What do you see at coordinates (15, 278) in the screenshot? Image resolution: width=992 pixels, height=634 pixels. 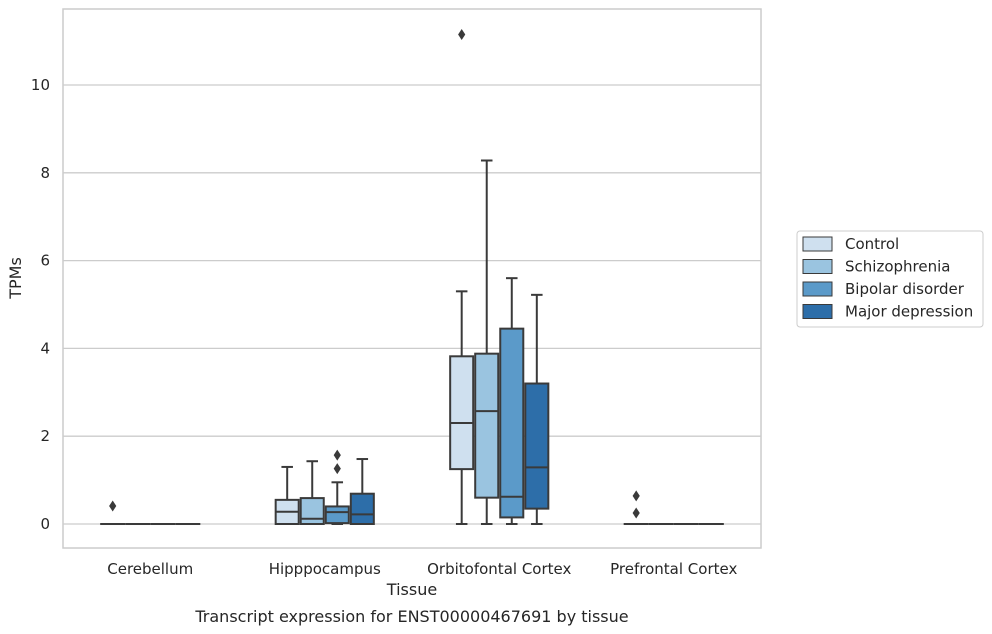 I see `y-axis-title: TPMs` at bounding box center [15, 278].